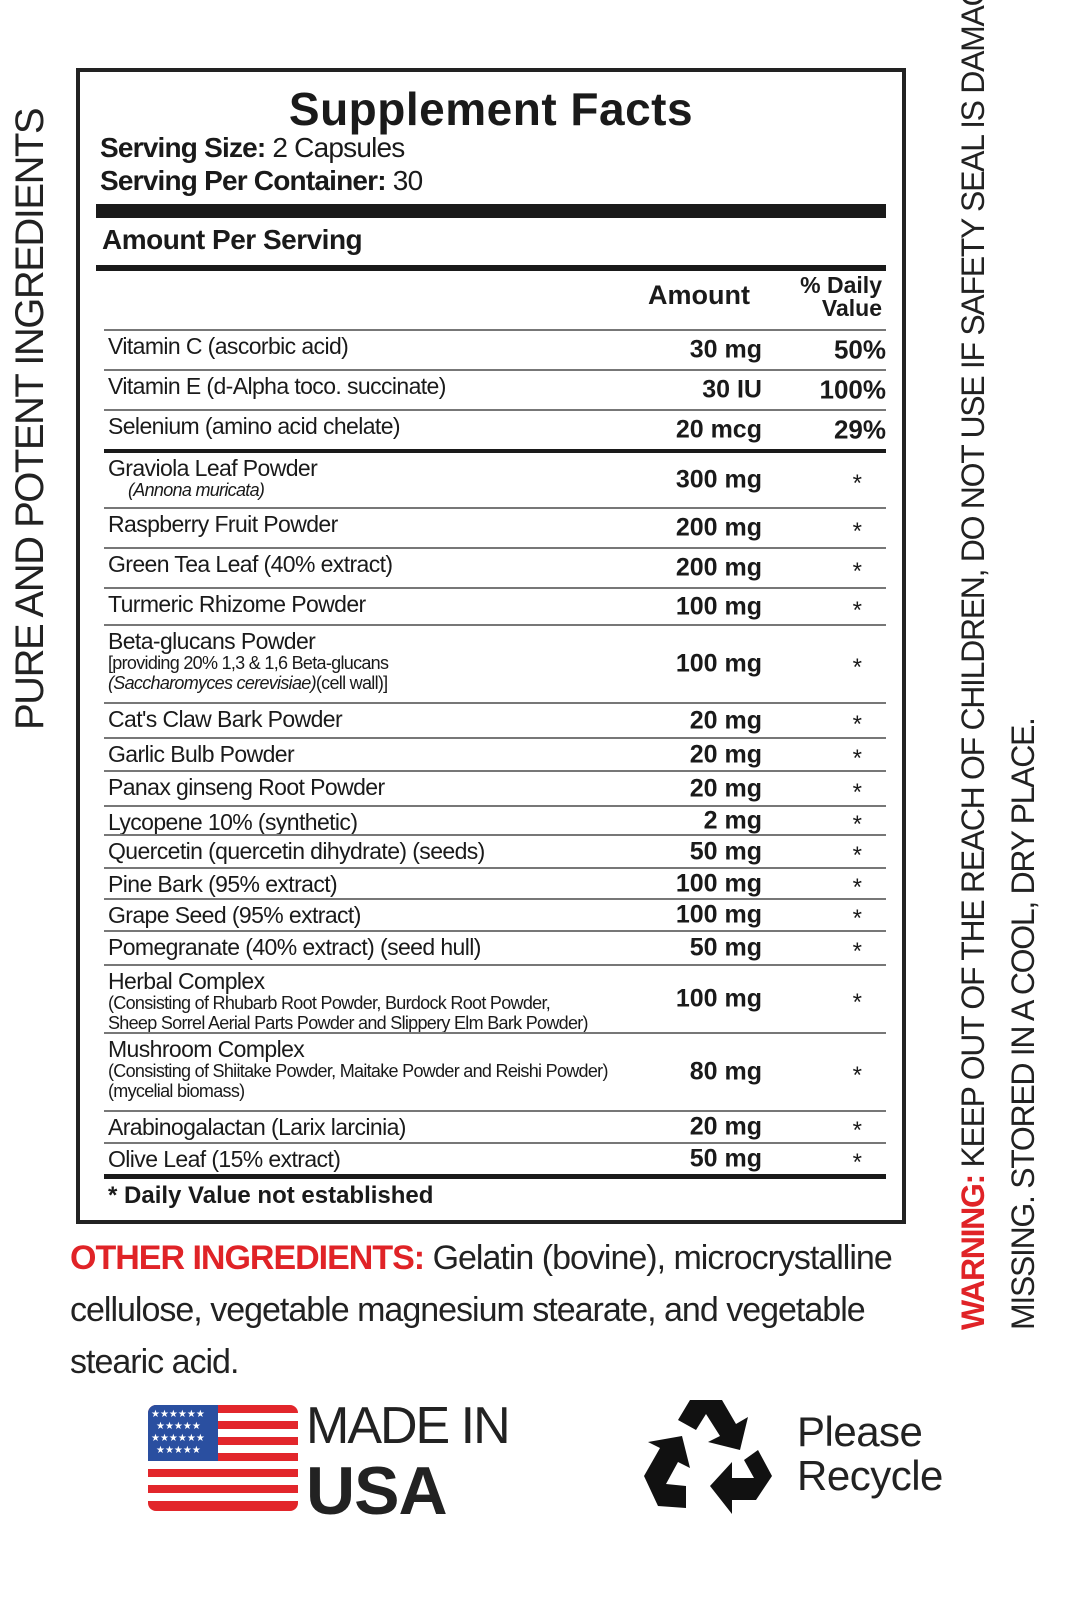 Image resolution: width=1070 pixels, height=1600 pixels. What do you see at coordinates (495, 720) in the screenshot?
I see `ingredient-row: Cat's Claw Bark Powder 20 mg *` at bounding box center [495, 720].